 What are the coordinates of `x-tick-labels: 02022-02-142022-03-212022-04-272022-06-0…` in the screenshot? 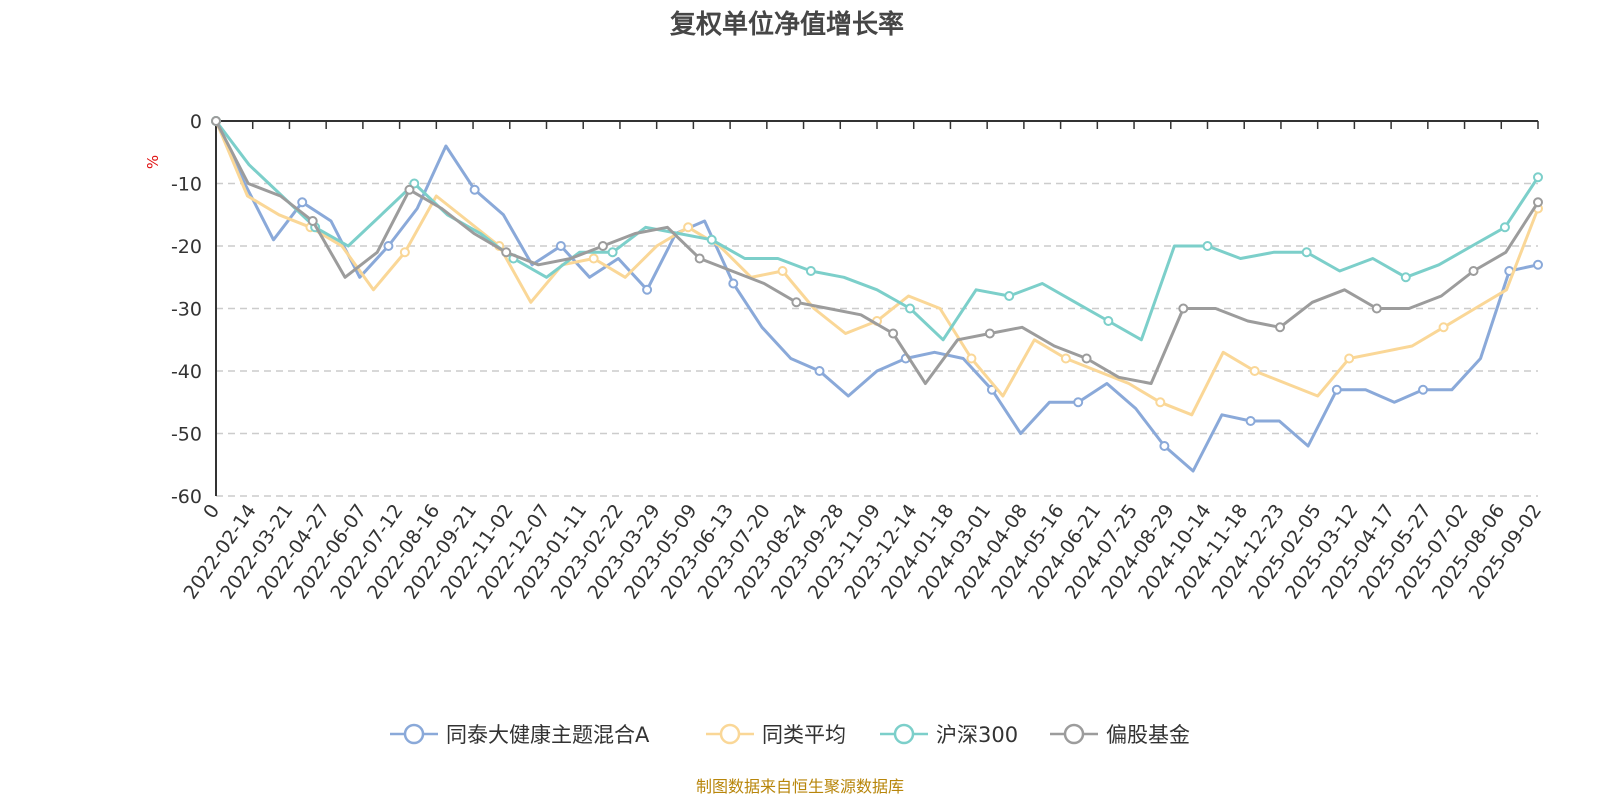 It's located at (862, 551).